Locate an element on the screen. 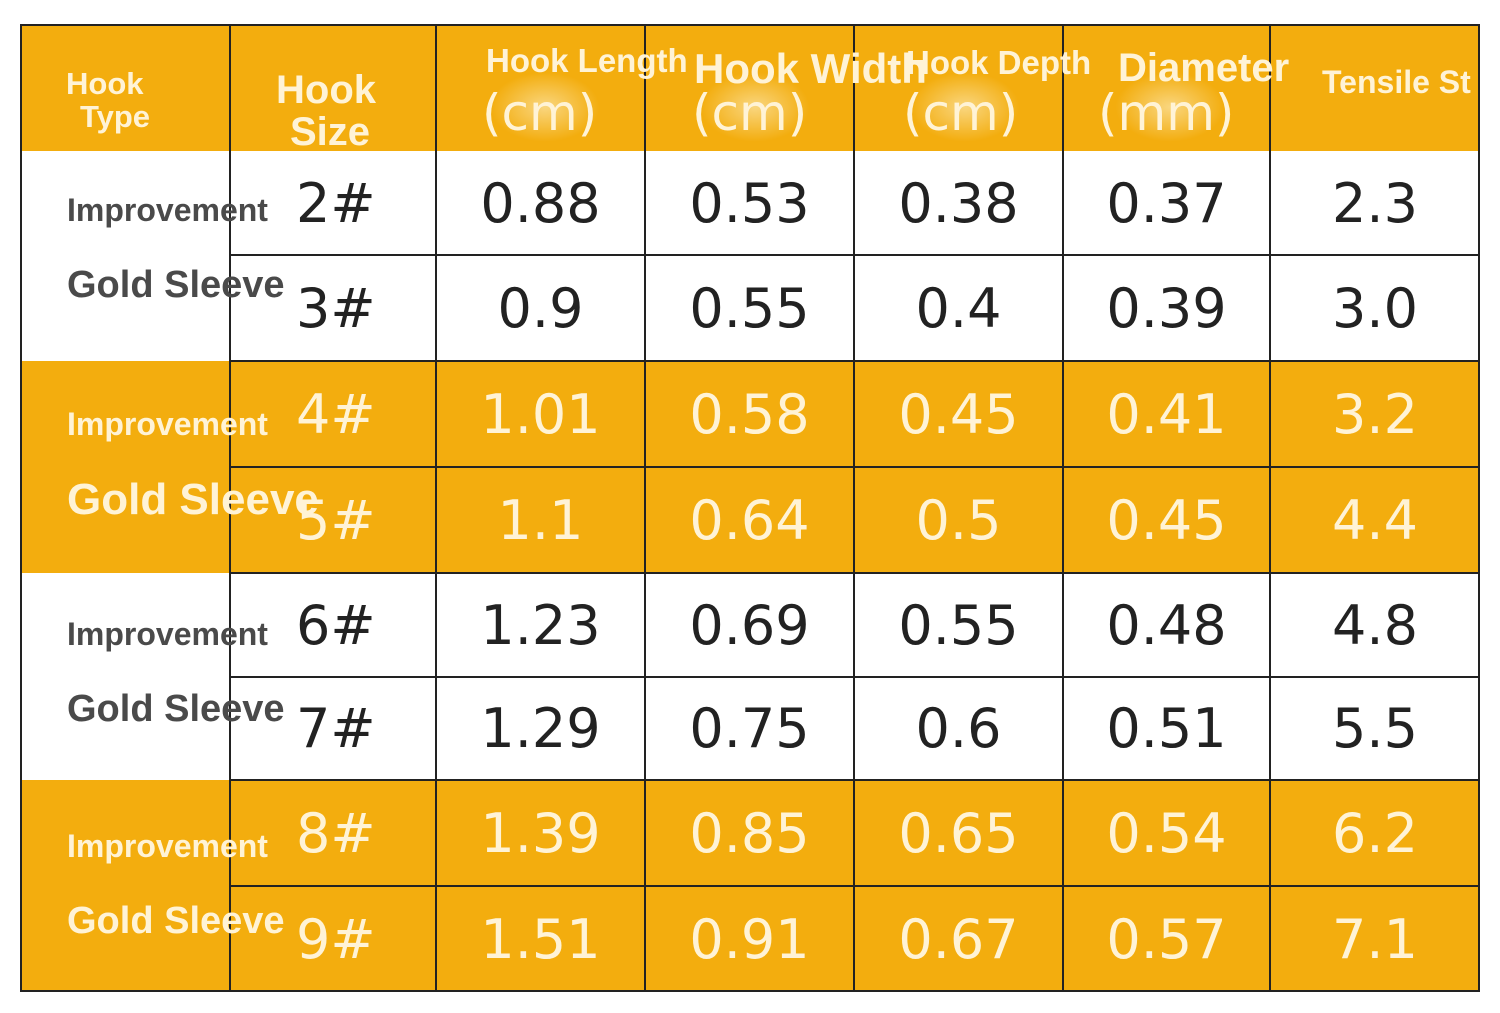 The width and height of the screenshot is (1500, 1013). header-diameter: Diameter is located at coordinates (1204, 68).